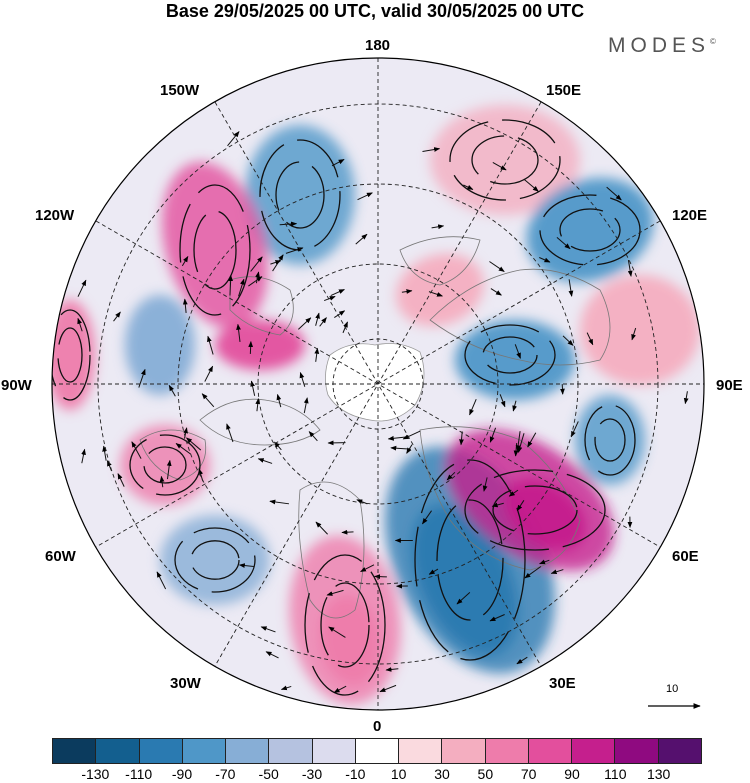  What do you see at coordinates (398, 774) in the screenshot?
I see `colorbar-tick-label: 10` at bounding box center [398, 774].